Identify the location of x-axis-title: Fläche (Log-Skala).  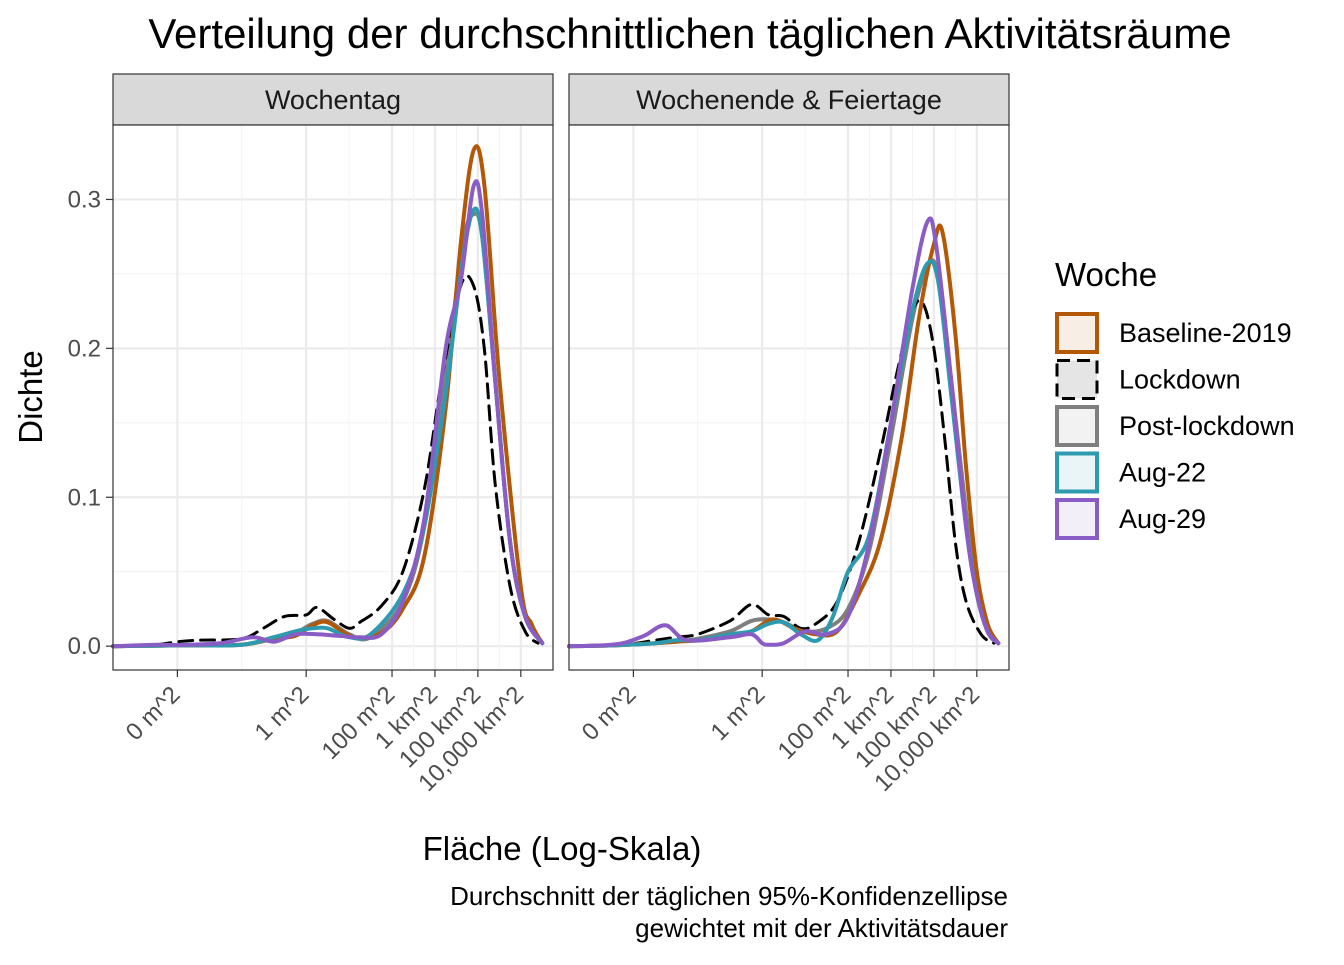
(562, 848).